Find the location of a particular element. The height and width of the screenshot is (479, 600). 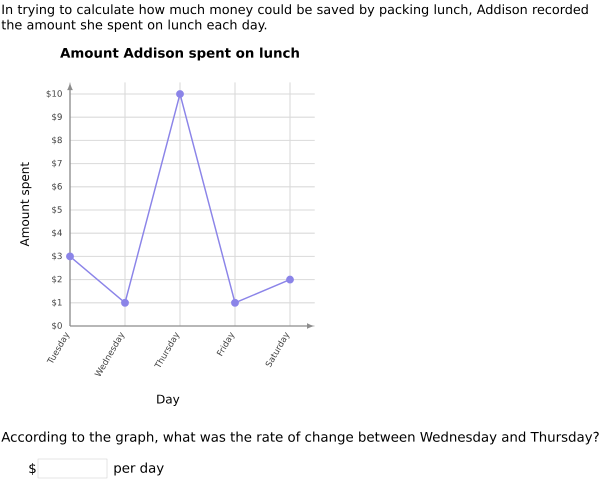

text: According to the graph, what was the rate of change between Wednesday and Thursday? is located at coordinates (300, 438).